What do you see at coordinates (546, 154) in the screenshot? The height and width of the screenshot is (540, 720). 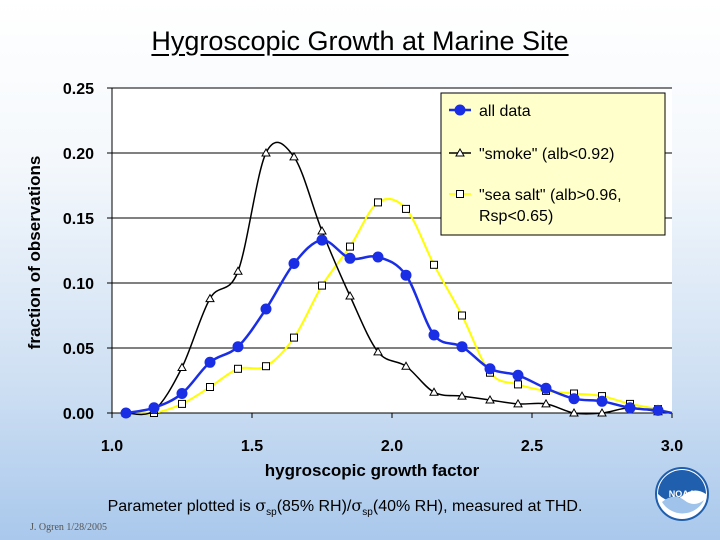 I see `legend-label: "smoke" (alb<0.92)` at bounding box center [546, 154].